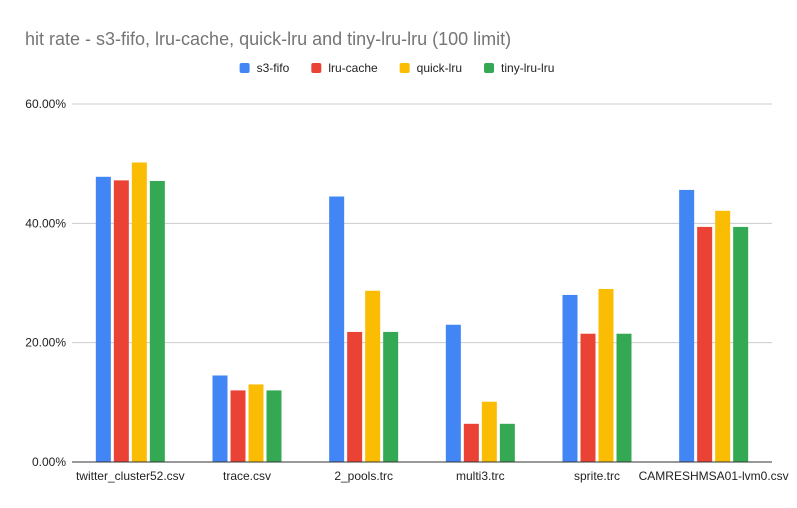  Describe the element at coordinates (527, 68) in the screenshot. I see `legend-label: tiny-lru-lru` at that location.